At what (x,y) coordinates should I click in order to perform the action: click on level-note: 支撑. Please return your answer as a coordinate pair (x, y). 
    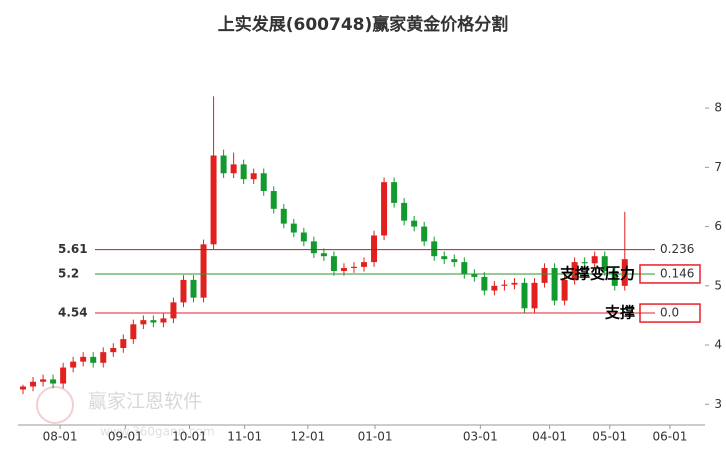
    Looking at the image, I should click on (619, 313).